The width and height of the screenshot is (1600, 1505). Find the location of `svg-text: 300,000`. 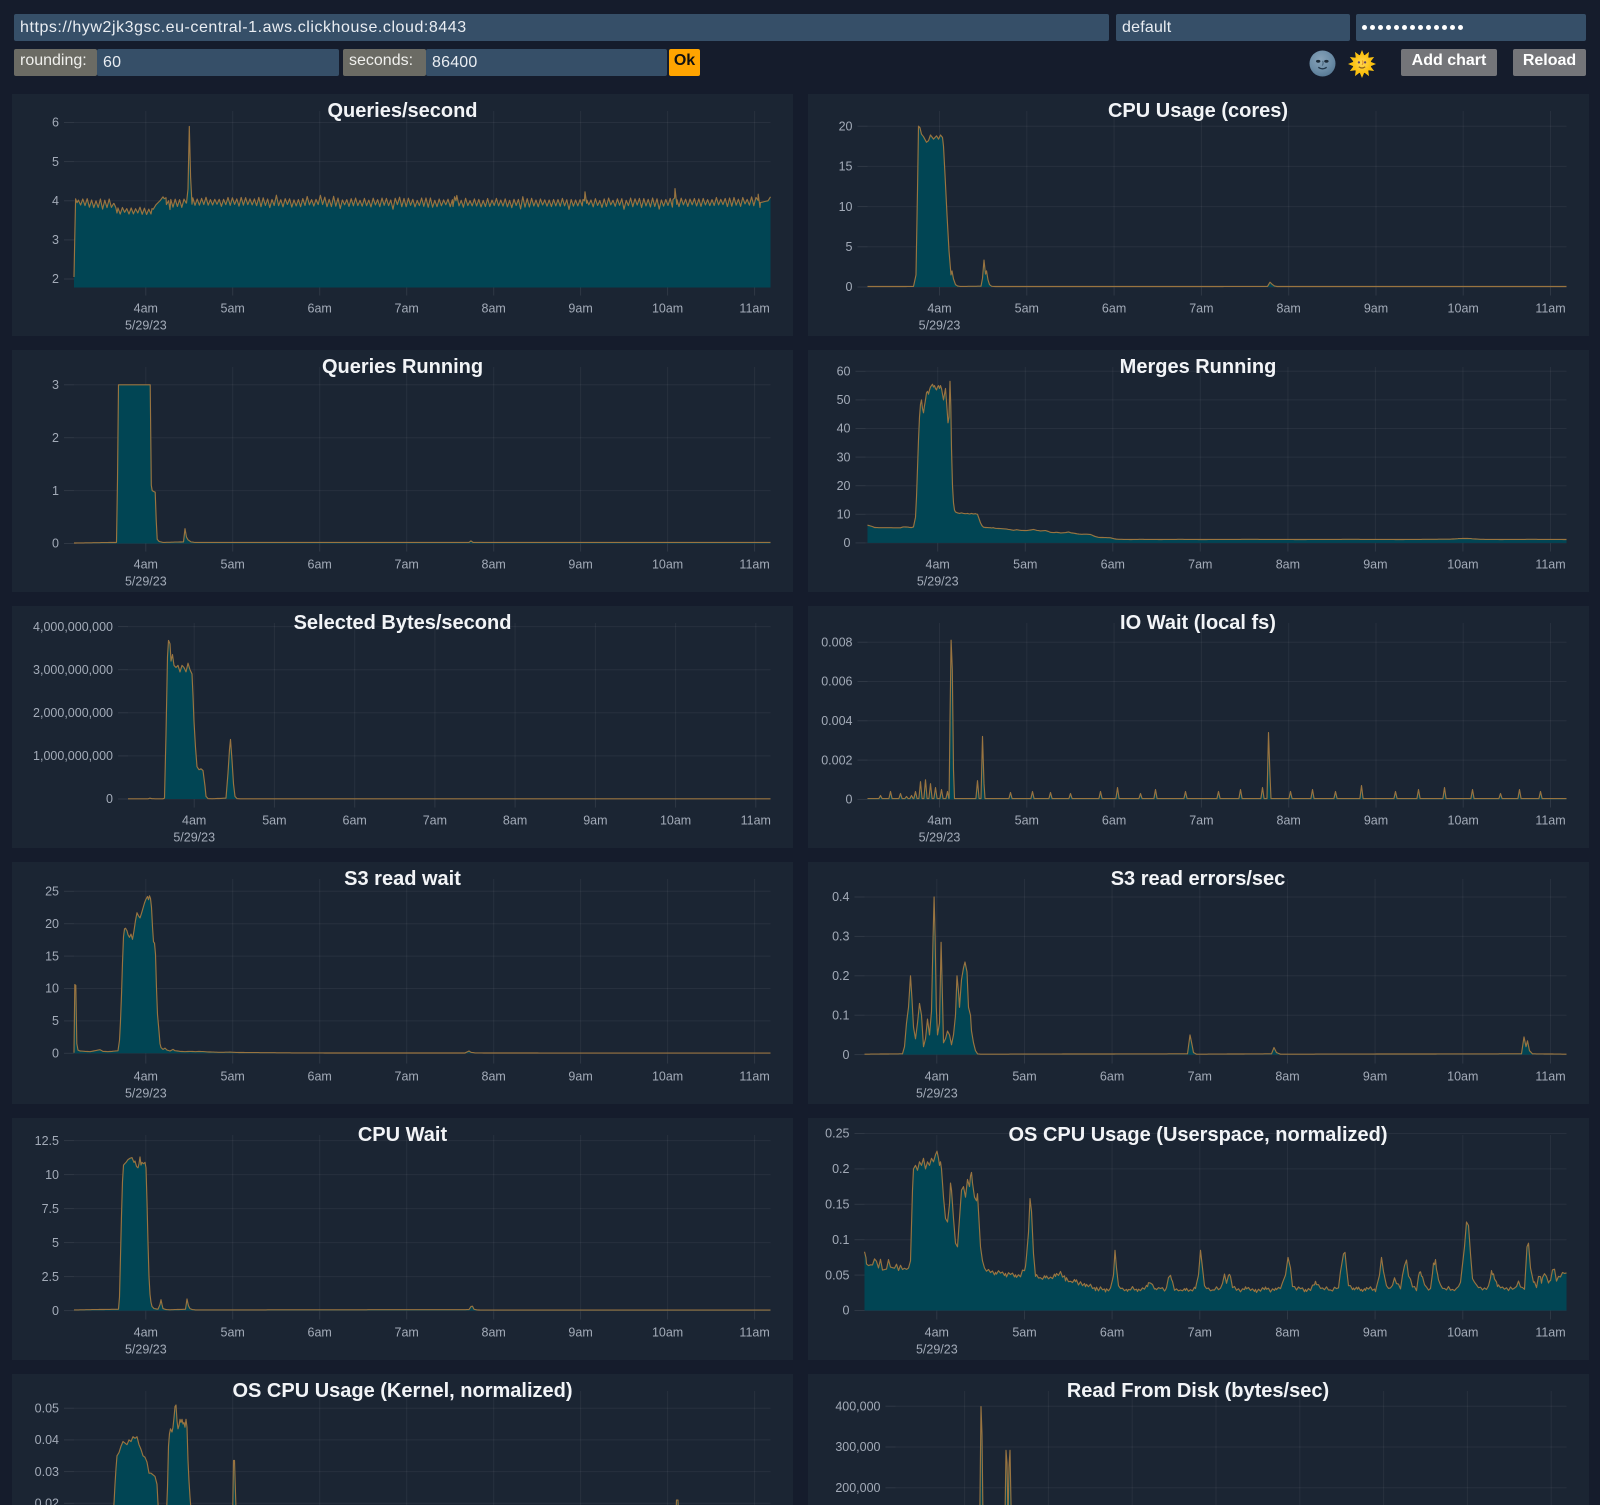

svg-text: 300,000 is located at coordinates (857, 1447).